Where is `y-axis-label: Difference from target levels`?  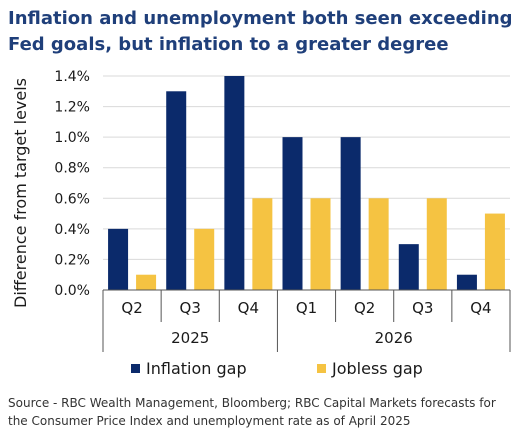
y-axis-label: Difference from target levels is located at coordinates (20, 193).